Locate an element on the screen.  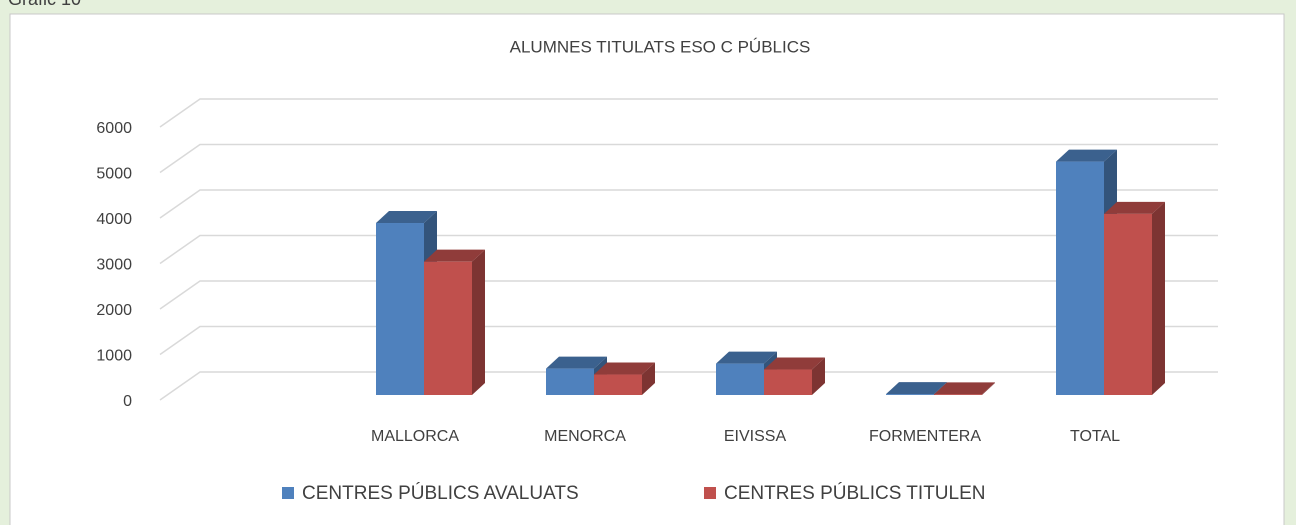
y-tick-label: 0 is located at coordinates (127, 401).